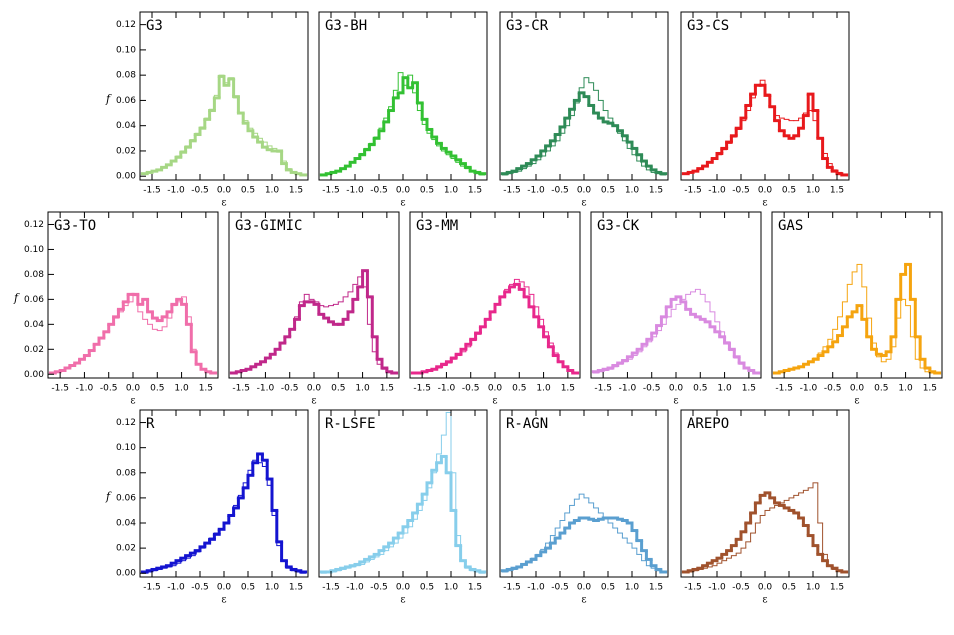 This screenshot has width=954, height=635. What do you see at coordinates (676, 309) in the screenshot?
I see `panel: -1.5 -1.0 -0.5 0.0 0.5 1.0 1.5 ε G3-CK` at bounding box center [676, 309].